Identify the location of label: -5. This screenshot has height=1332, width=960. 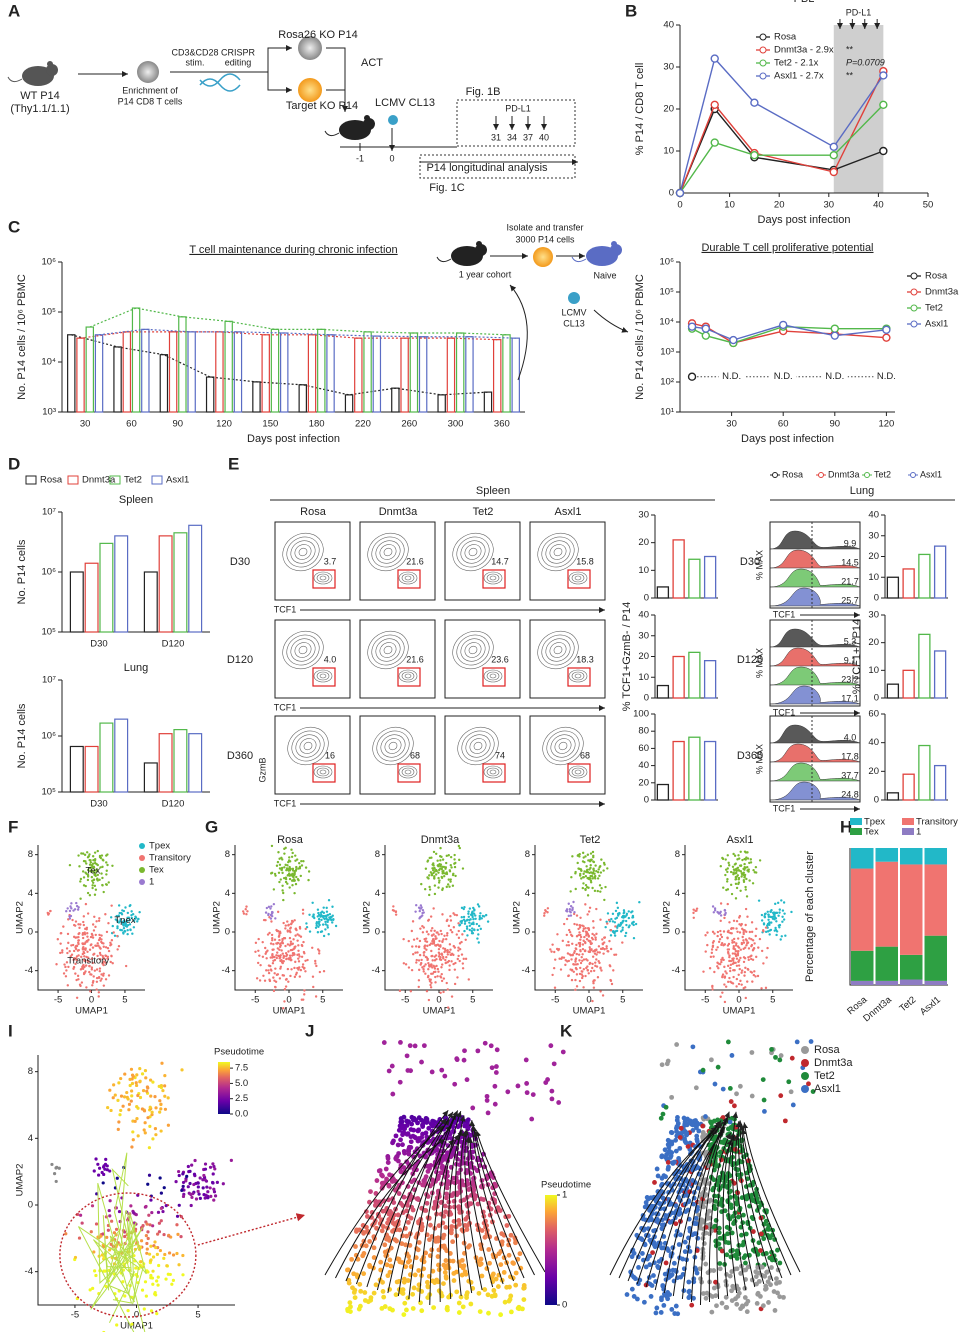
(255, 1000).